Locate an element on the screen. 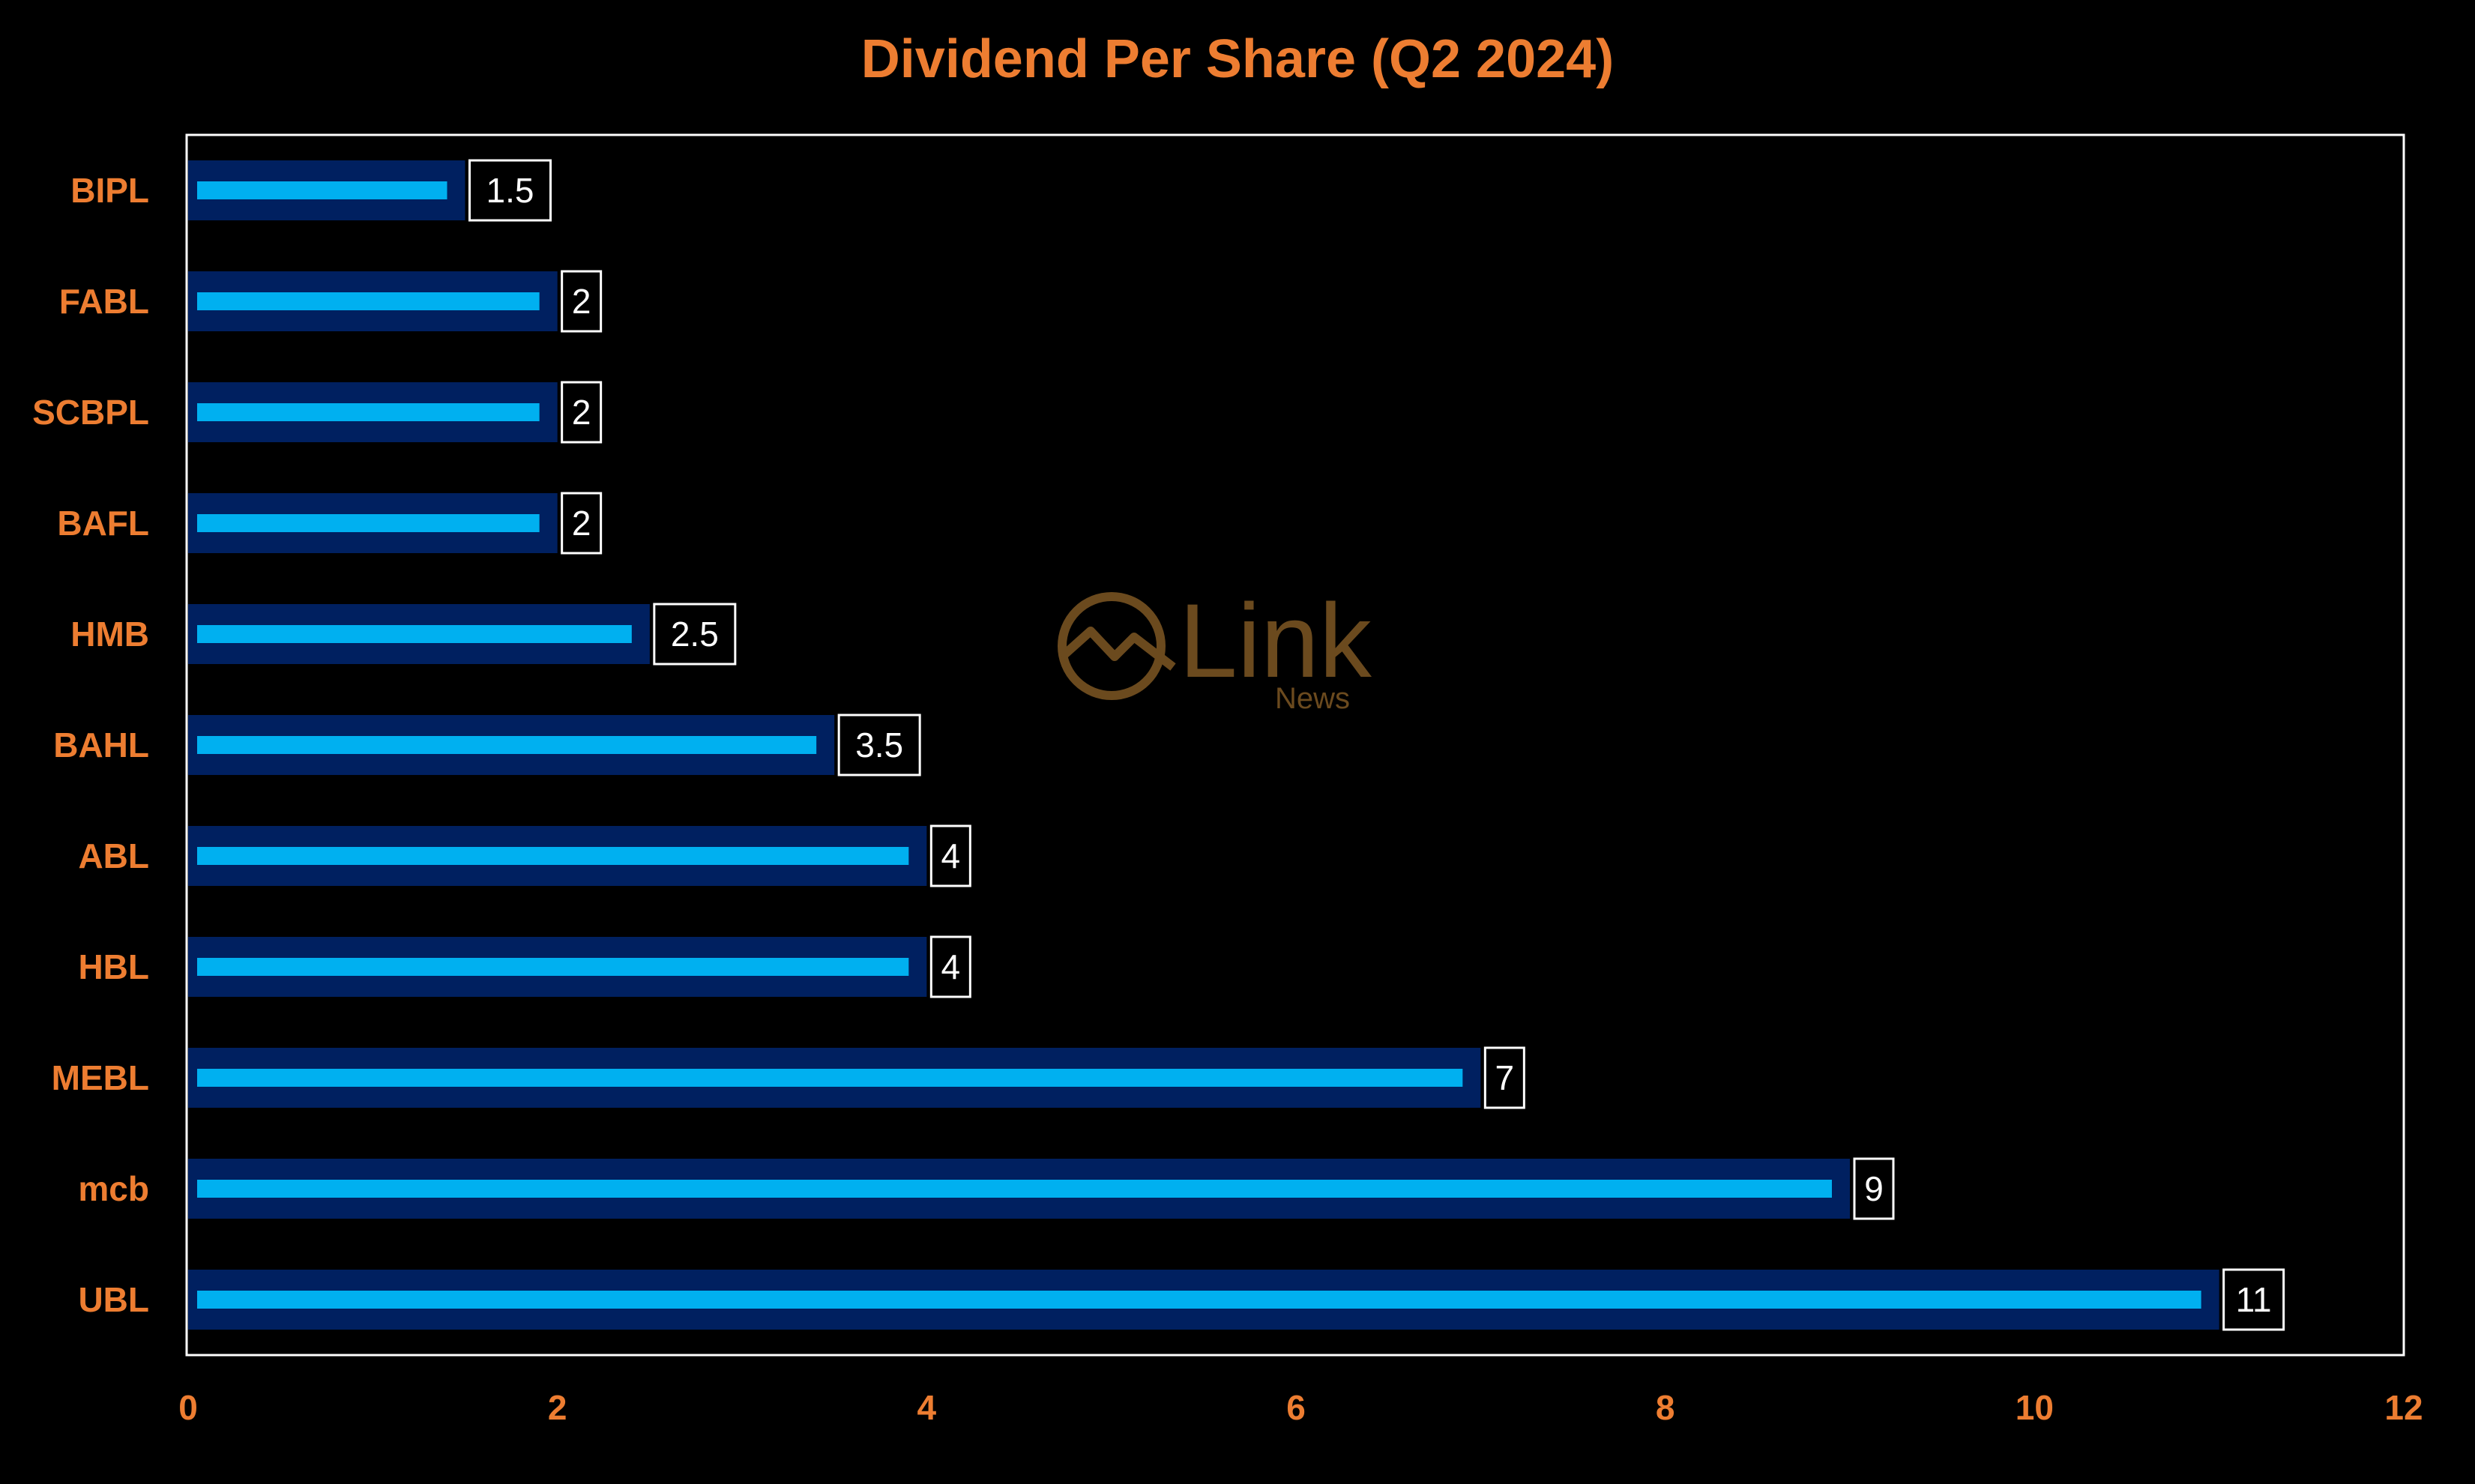 Image resolution: width=2475 pixels, height=1484 pixels. chart-title: Dividend Per Share (Q2 2024) is located at coordinates (1237, 59).